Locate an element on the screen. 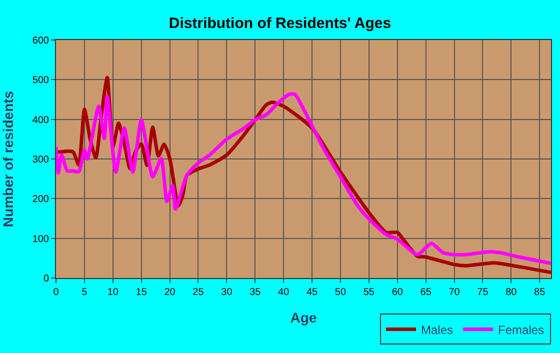 This screenshot has height=353, width=560. x-tick-label: 50 is located at coordinates (340, 292).